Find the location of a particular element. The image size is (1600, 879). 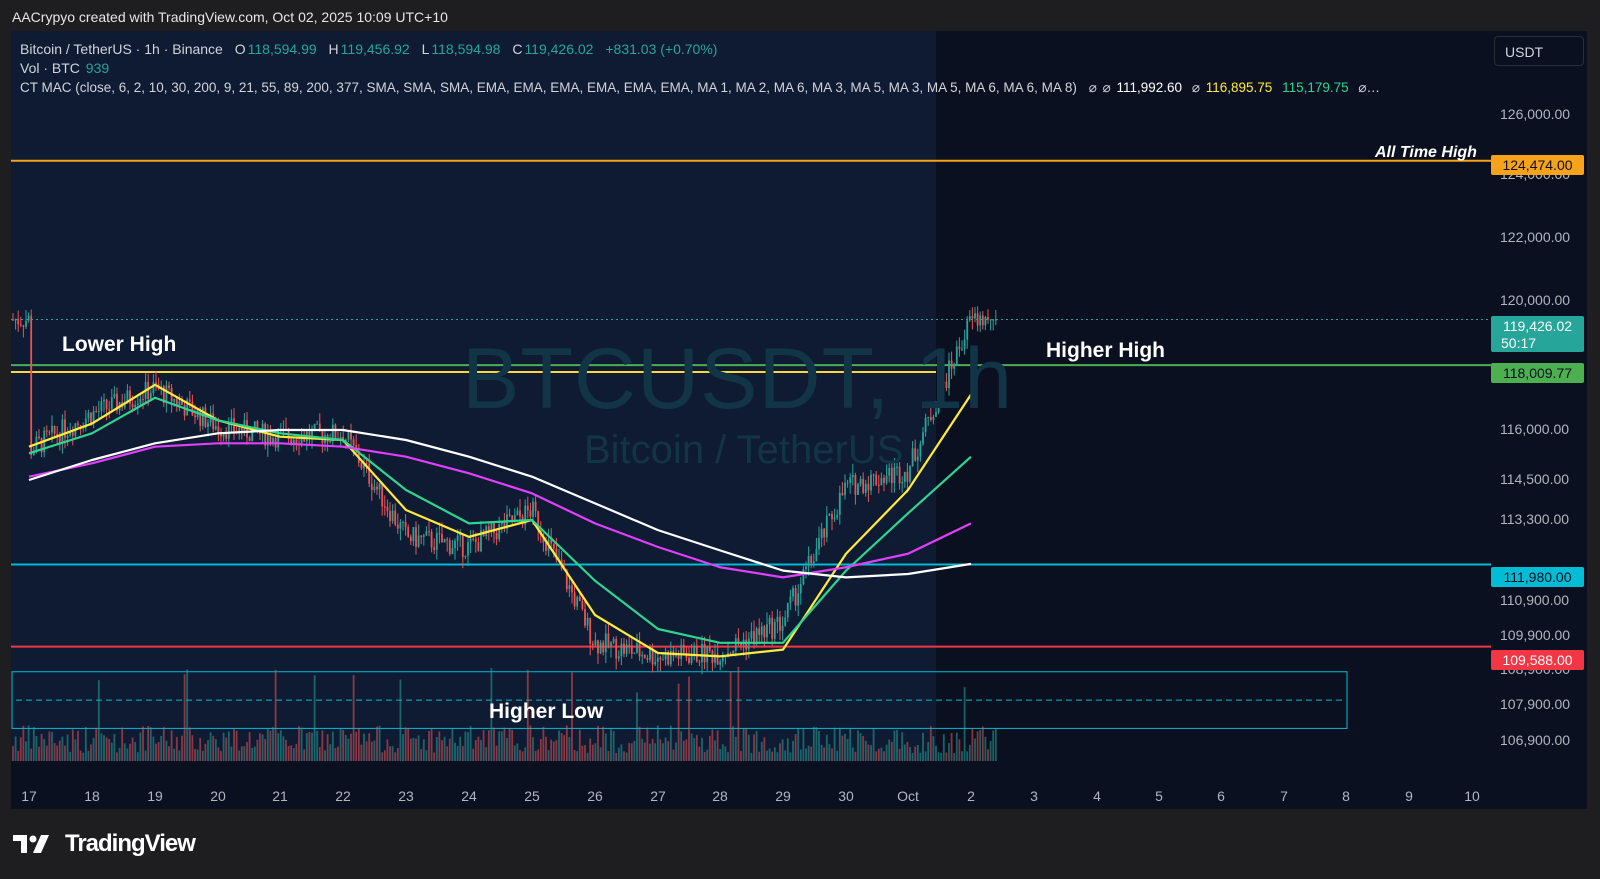

volume-label: Vol · BTC is located at coordinates (50, 68).